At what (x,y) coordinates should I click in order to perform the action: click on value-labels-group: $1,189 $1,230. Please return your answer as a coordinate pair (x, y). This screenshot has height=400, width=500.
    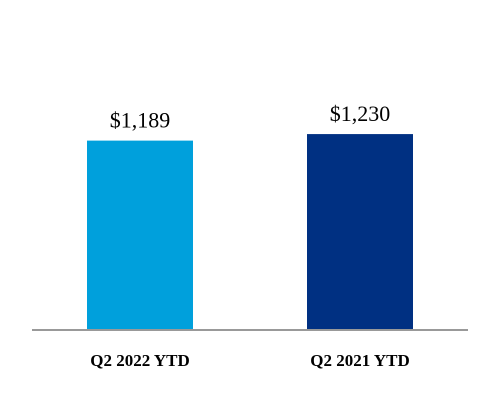
    Looking at the image, I should click on (250, 117).